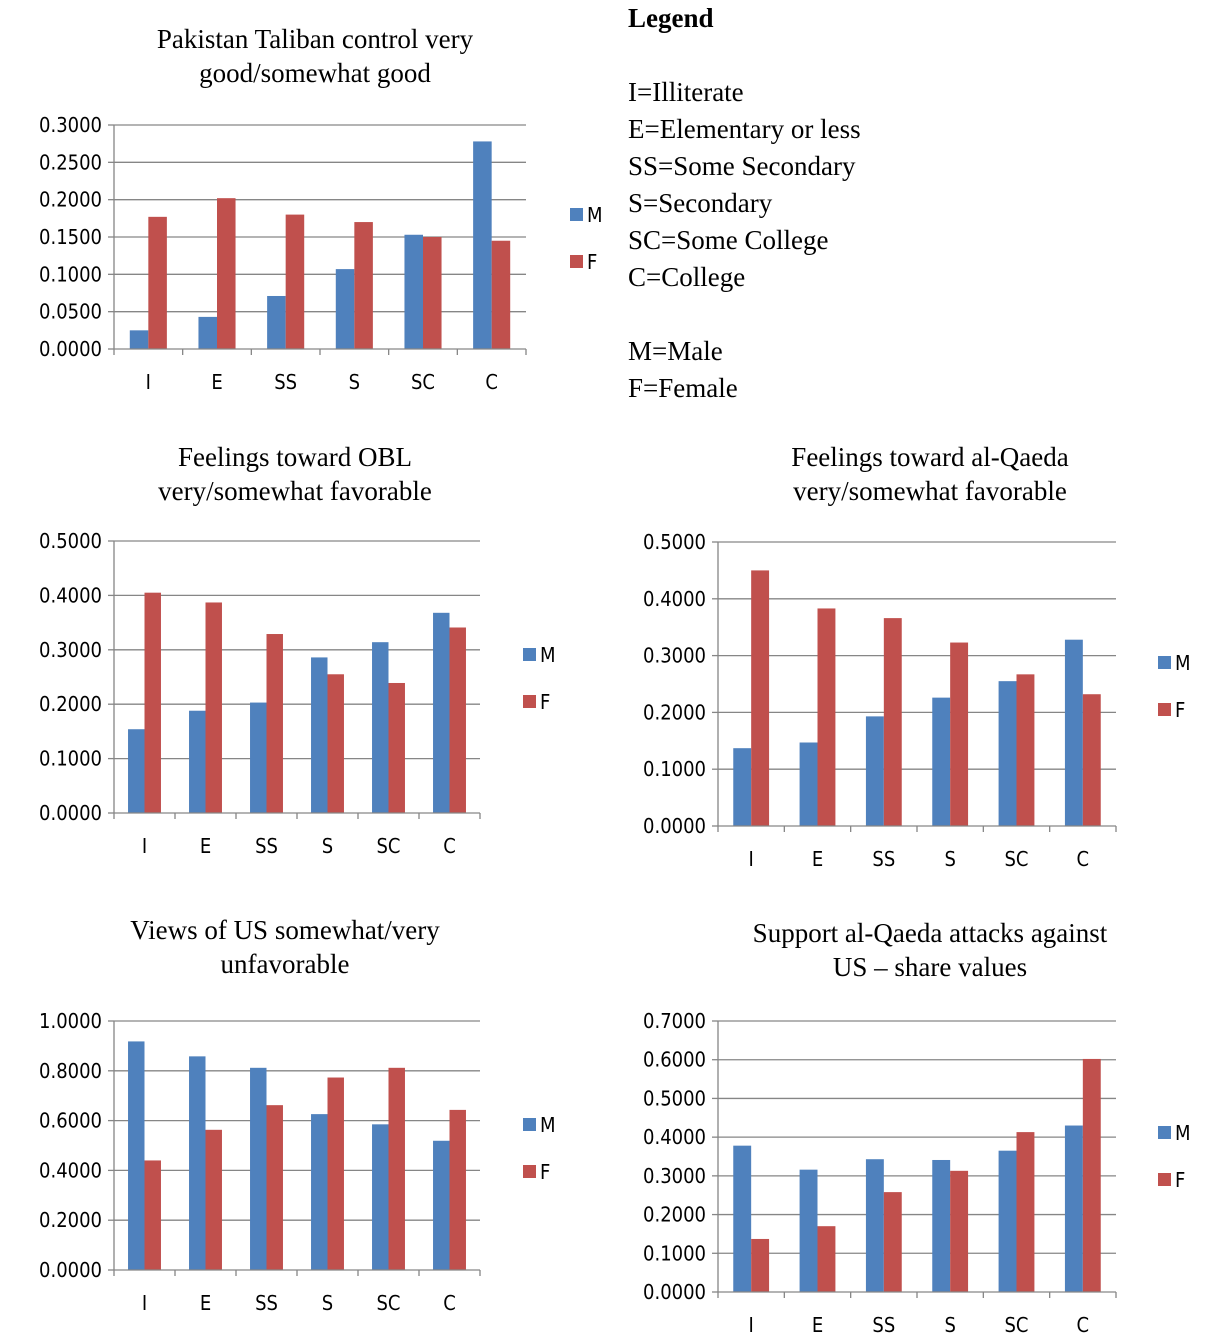 This screenshot has height=1336, width=1212. Describe the element at coordinates (674, 1021) in the screenshot. I see `y-tick-label: 0.7000` at that location.